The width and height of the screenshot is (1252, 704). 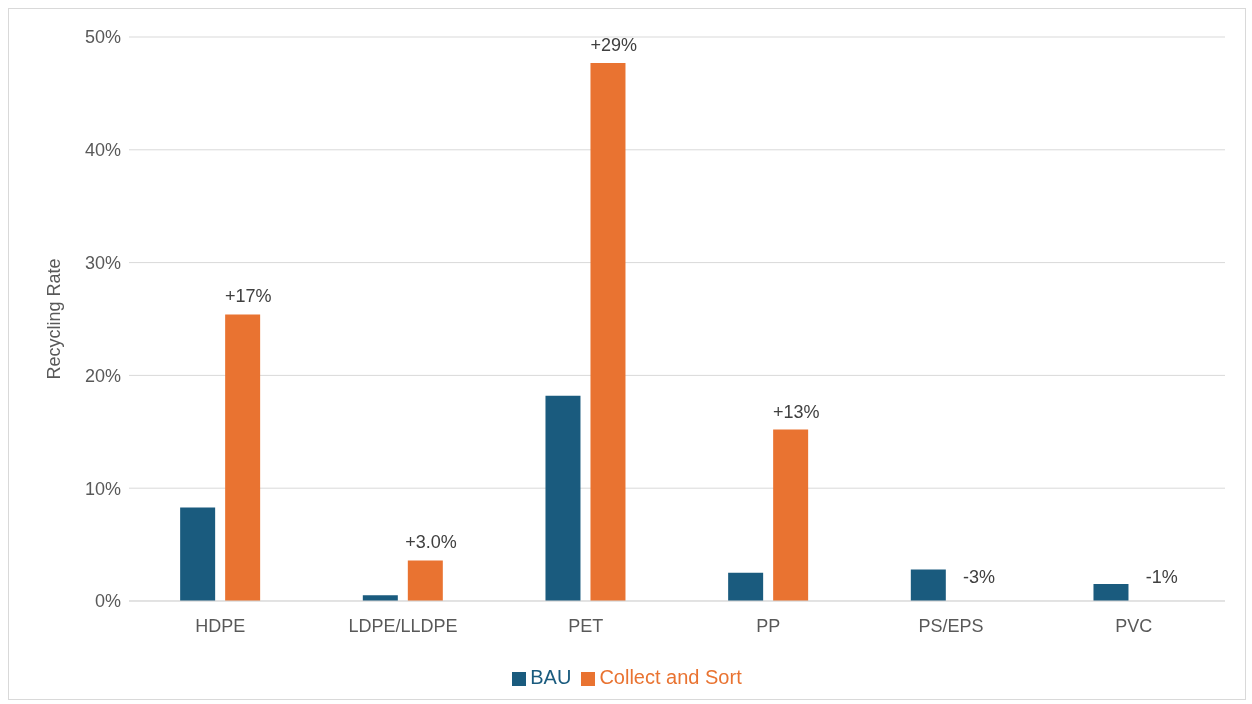 I want to click on legend-label: Collect and Sort, so click(x=670, y=677).